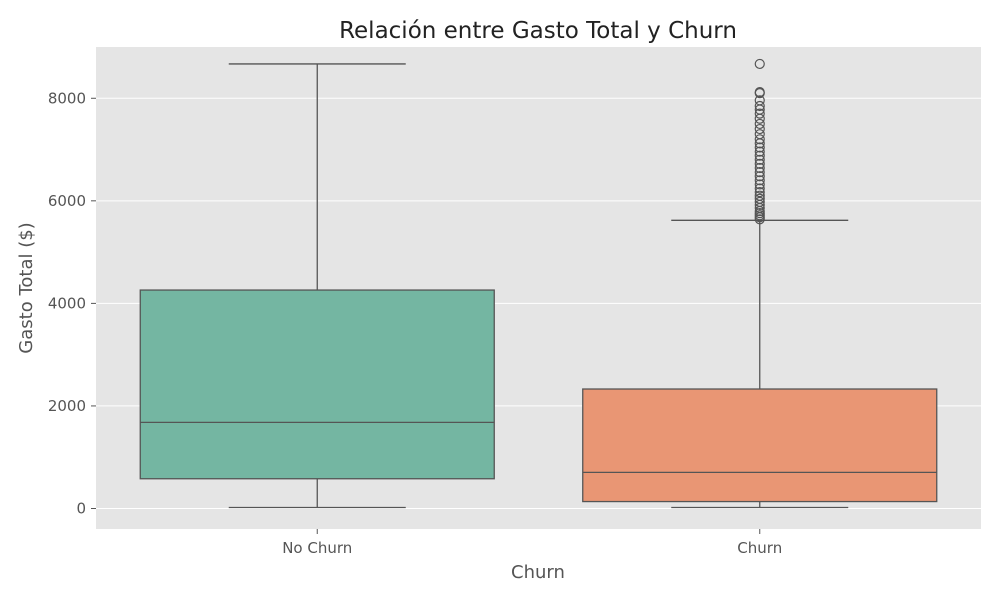 This screenshot has height=600, width=1000. What do you see at coordinates (317, 548) in the screenshot?
I see `x-tick-label: No Churn` at bounding box center [317, 548].